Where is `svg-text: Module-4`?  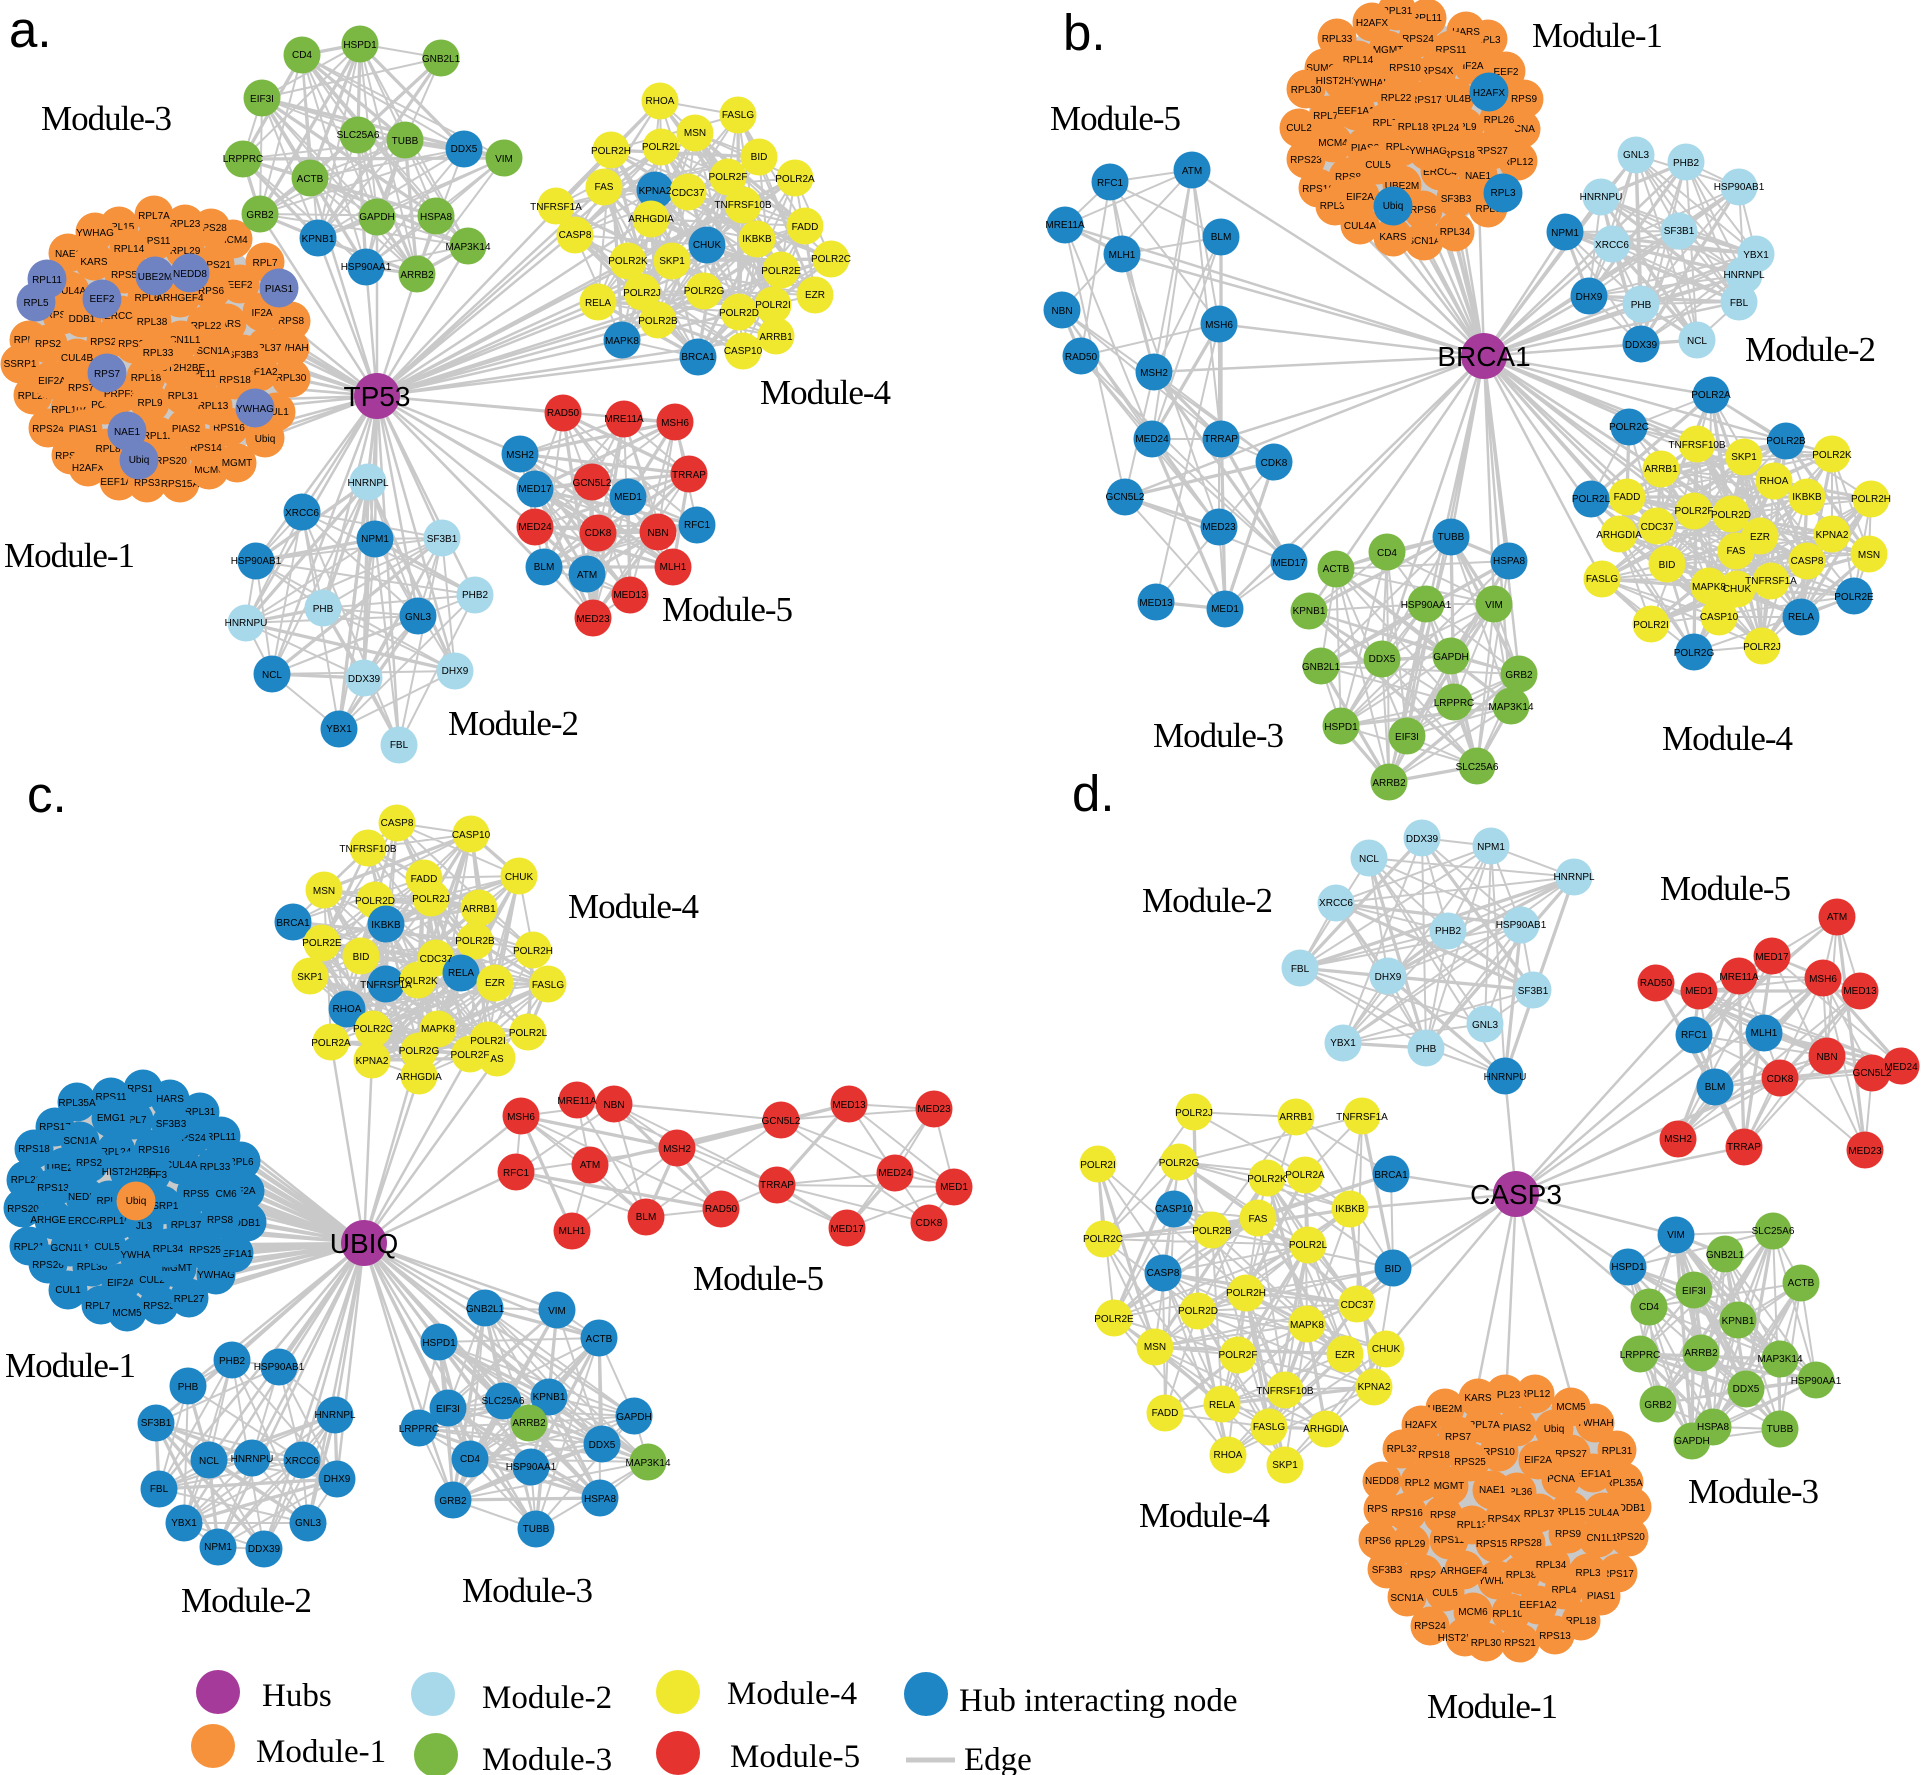
svg-text: Module-4 is located at coordinates (825, 392).